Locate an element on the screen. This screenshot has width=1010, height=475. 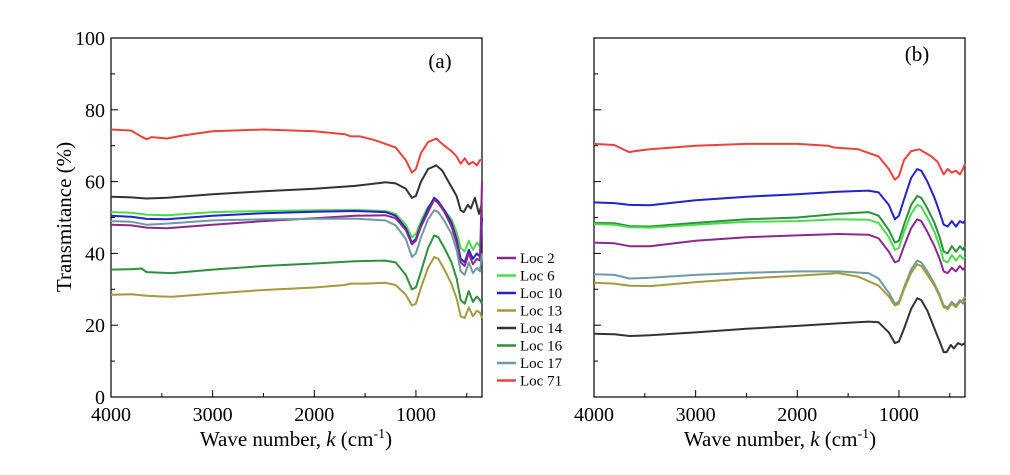
panel-a-x-tick-label: 2000 is located at coordinates (314, 415).